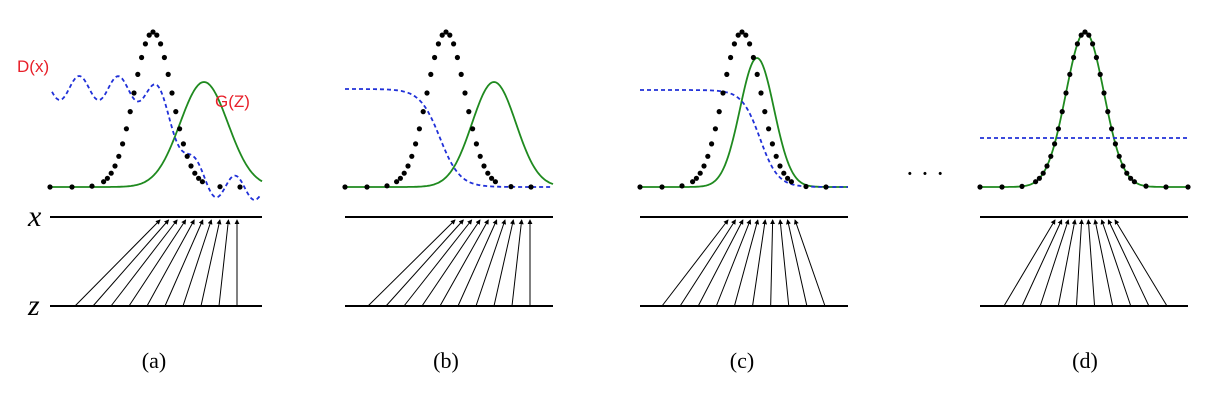 This screenshot has height=409, width=1231. Describe the element at coordinates (155, 168) in the screenshot. I see `panel-a` at that location.